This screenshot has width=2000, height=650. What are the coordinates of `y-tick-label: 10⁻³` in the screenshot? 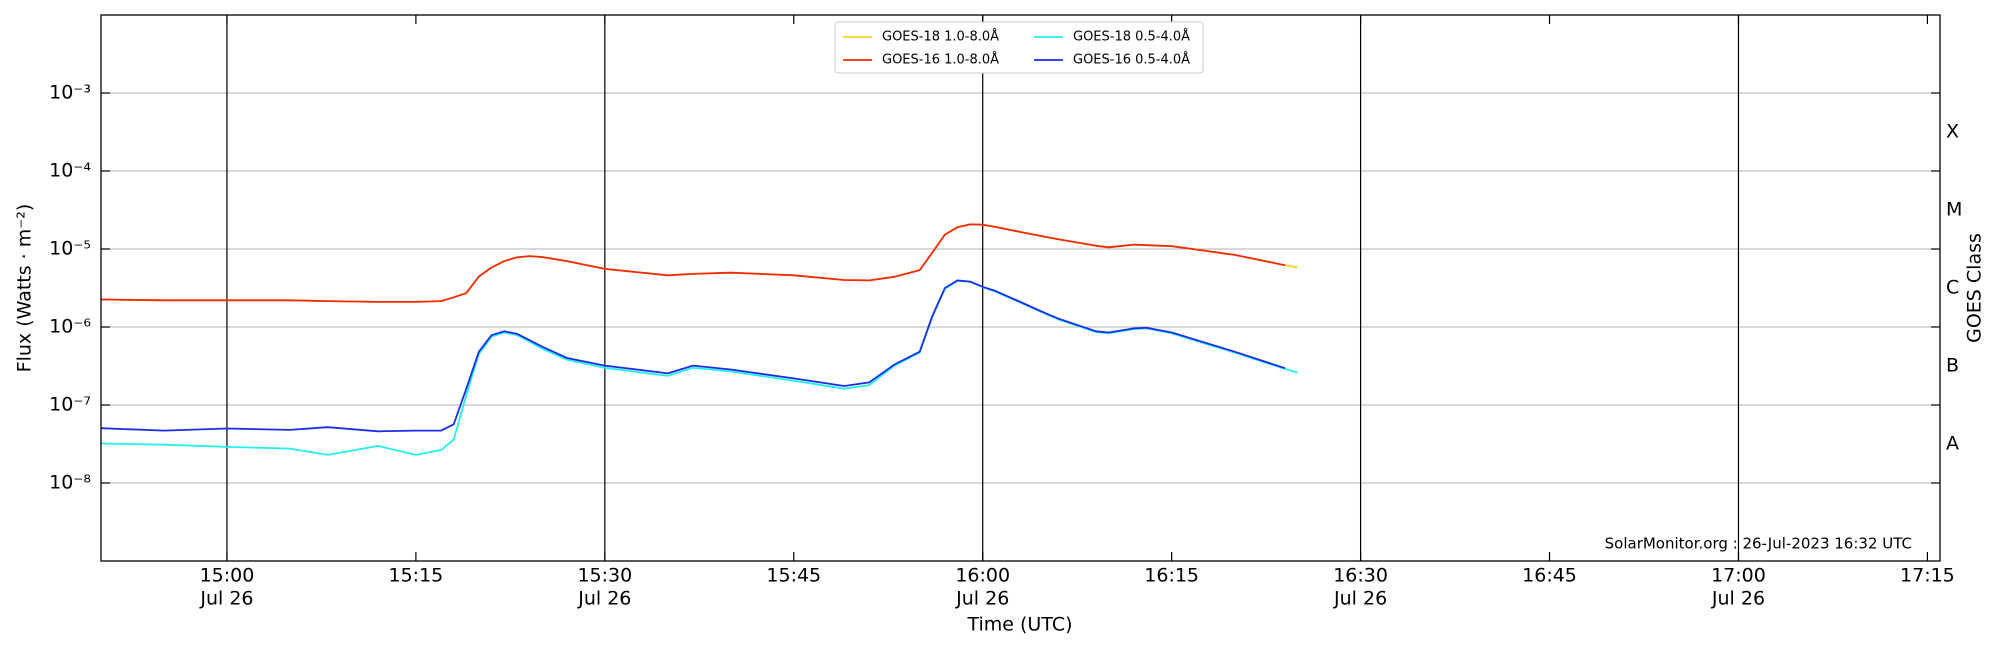 It's located at (70, 93).